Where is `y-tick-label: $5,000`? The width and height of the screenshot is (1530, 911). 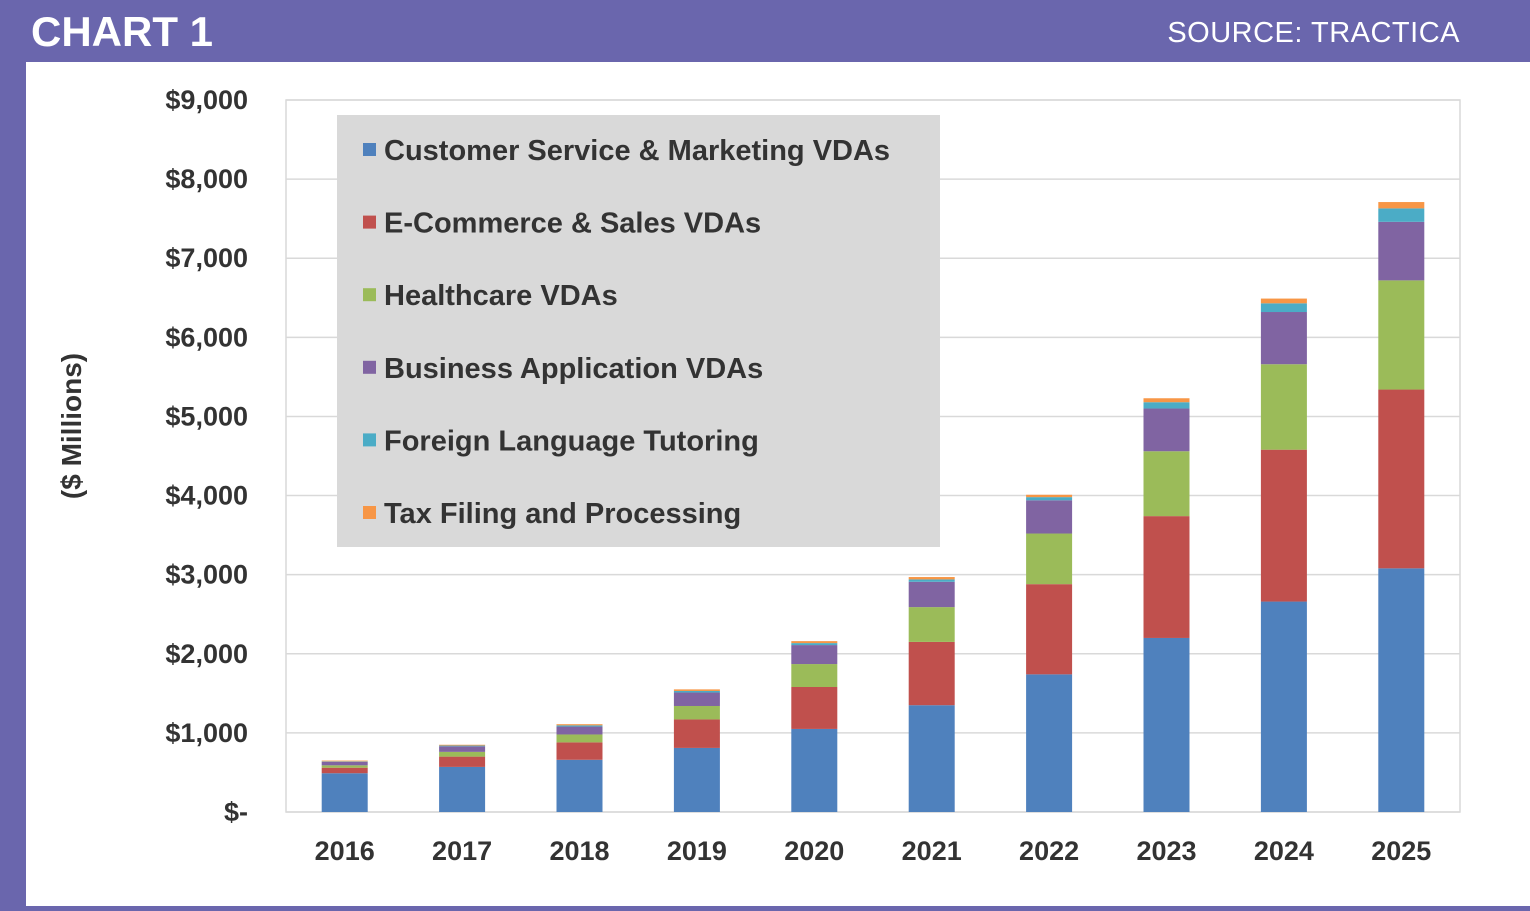
y-tick-label: $5,000 is located at coordinates (206, 416).